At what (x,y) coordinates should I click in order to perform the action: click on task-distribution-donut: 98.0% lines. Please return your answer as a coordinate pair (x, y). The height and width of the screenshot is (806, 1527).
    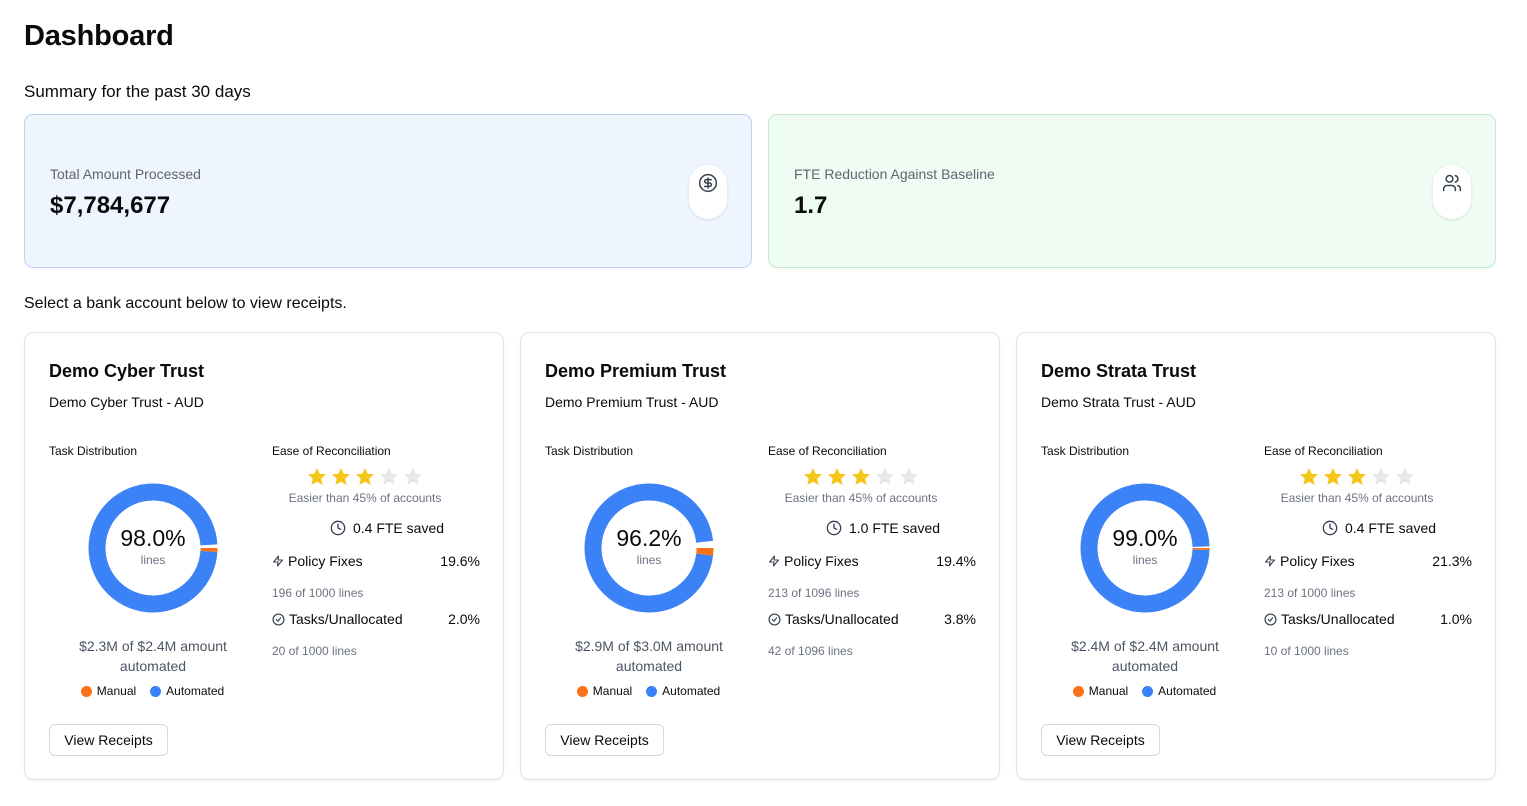
    Looking at the image, I should click on (153, 548).